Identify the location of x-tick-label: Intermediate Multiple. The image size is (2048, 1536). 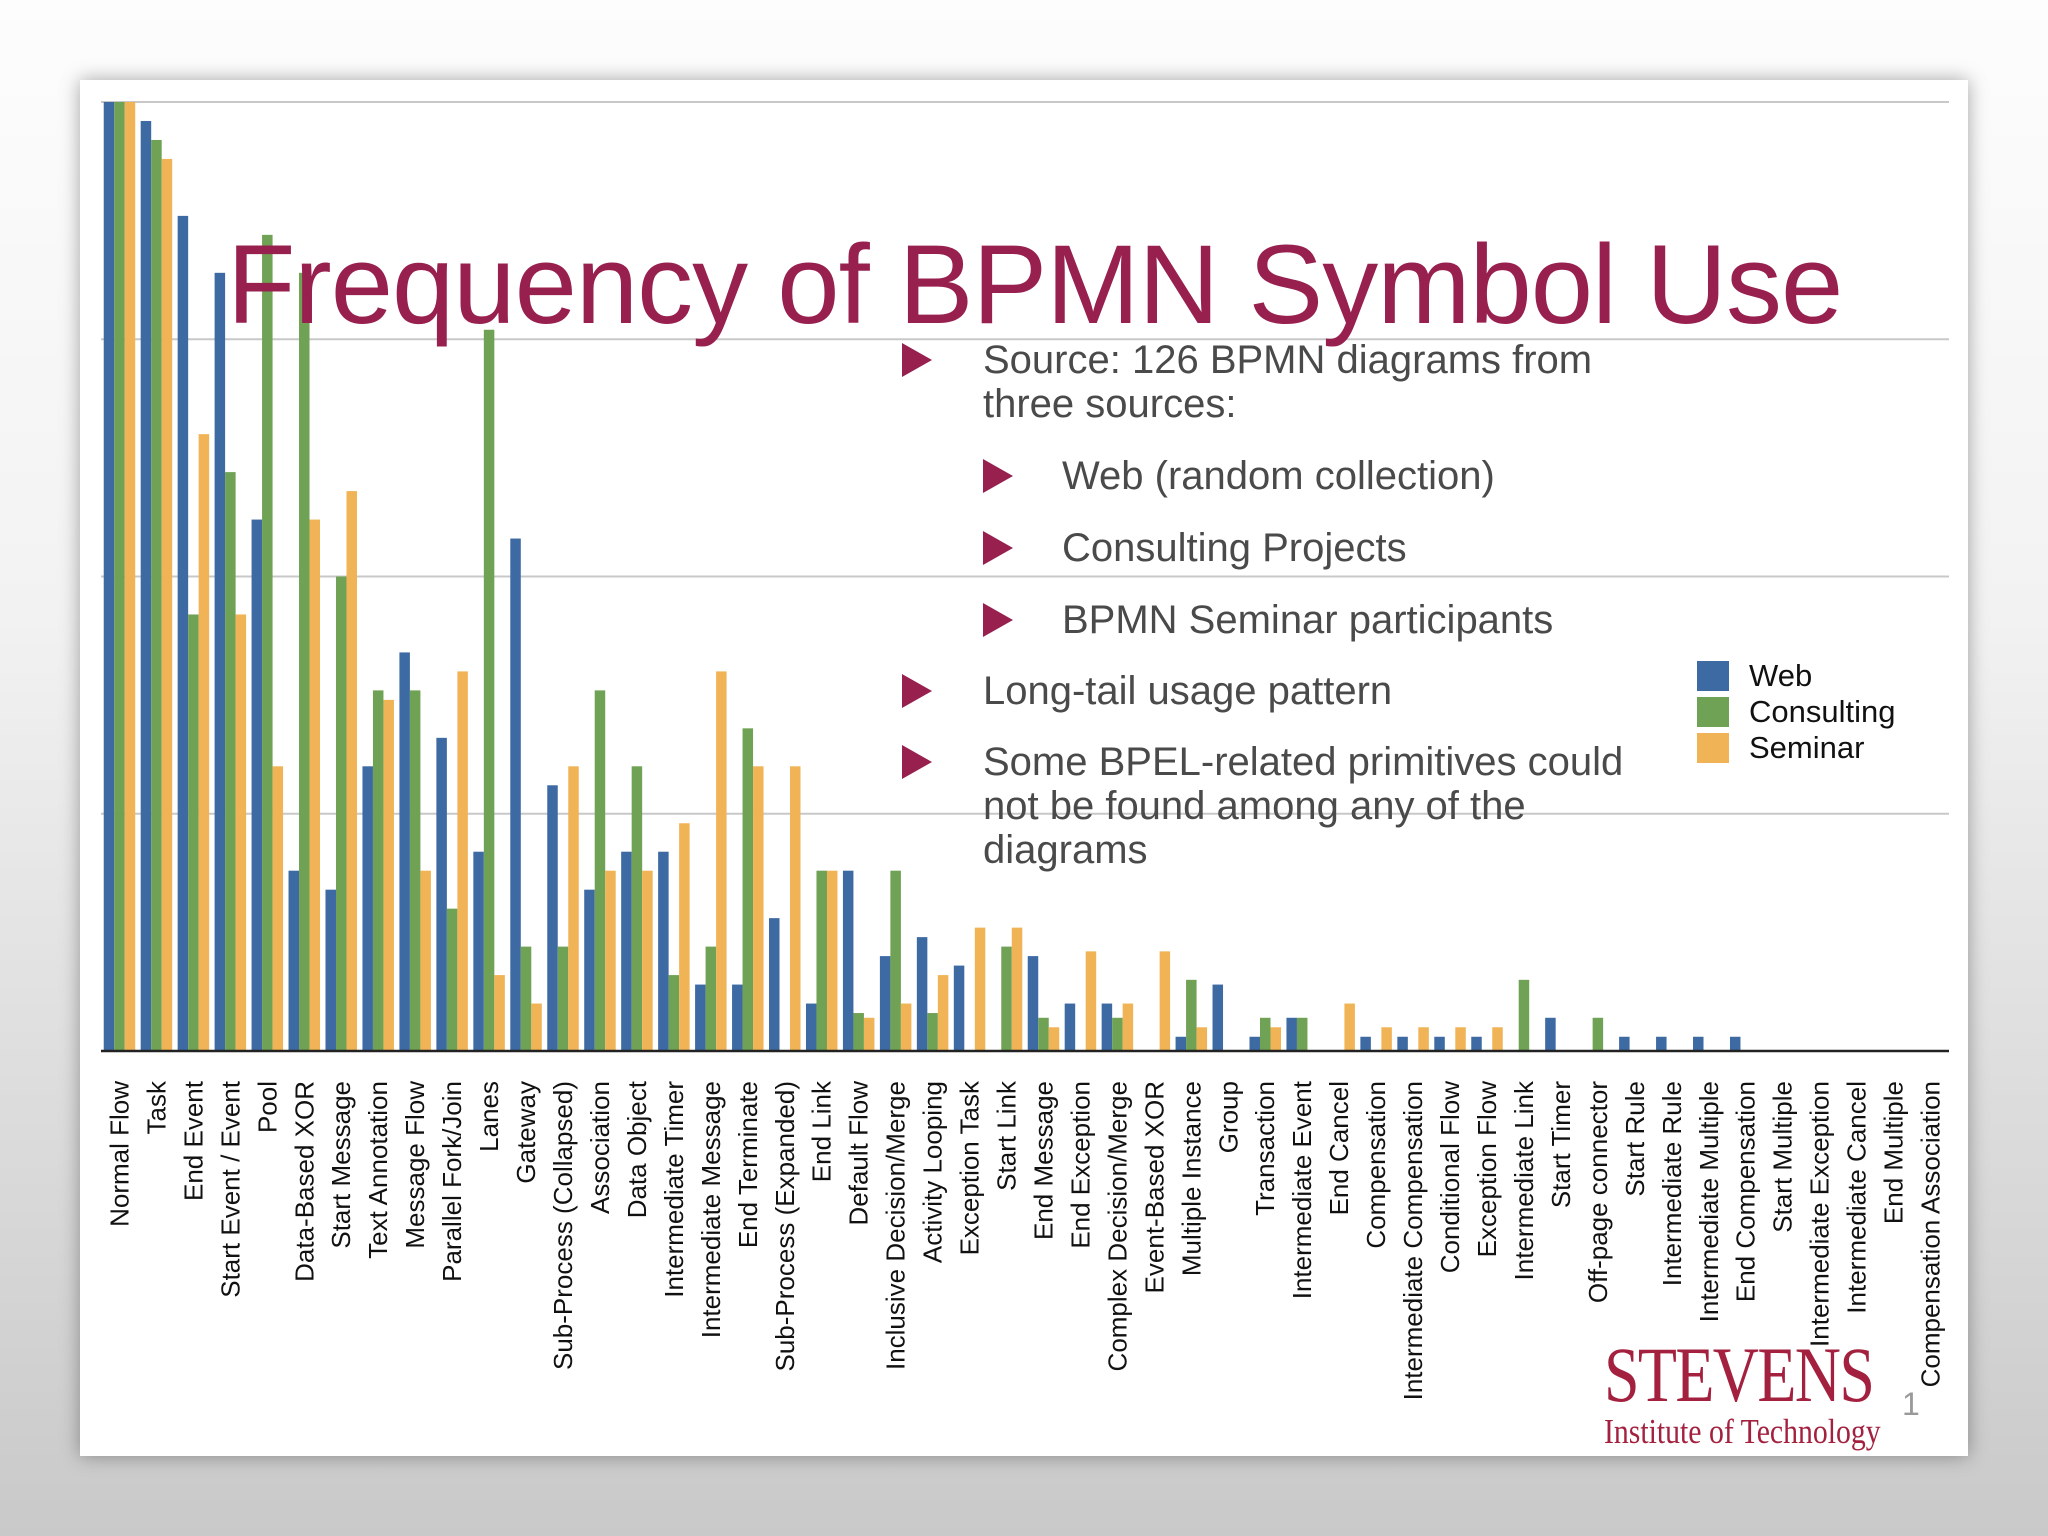
(1709, 1201).